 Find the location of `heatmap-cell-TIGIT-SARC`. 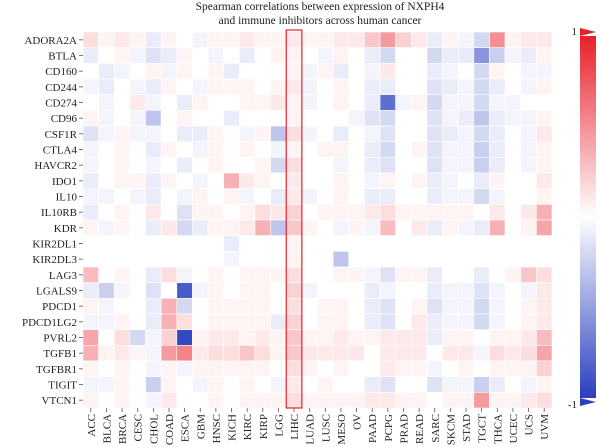

heatmap-cell-TIGIT-SARC is located at coordinates (434, 384).